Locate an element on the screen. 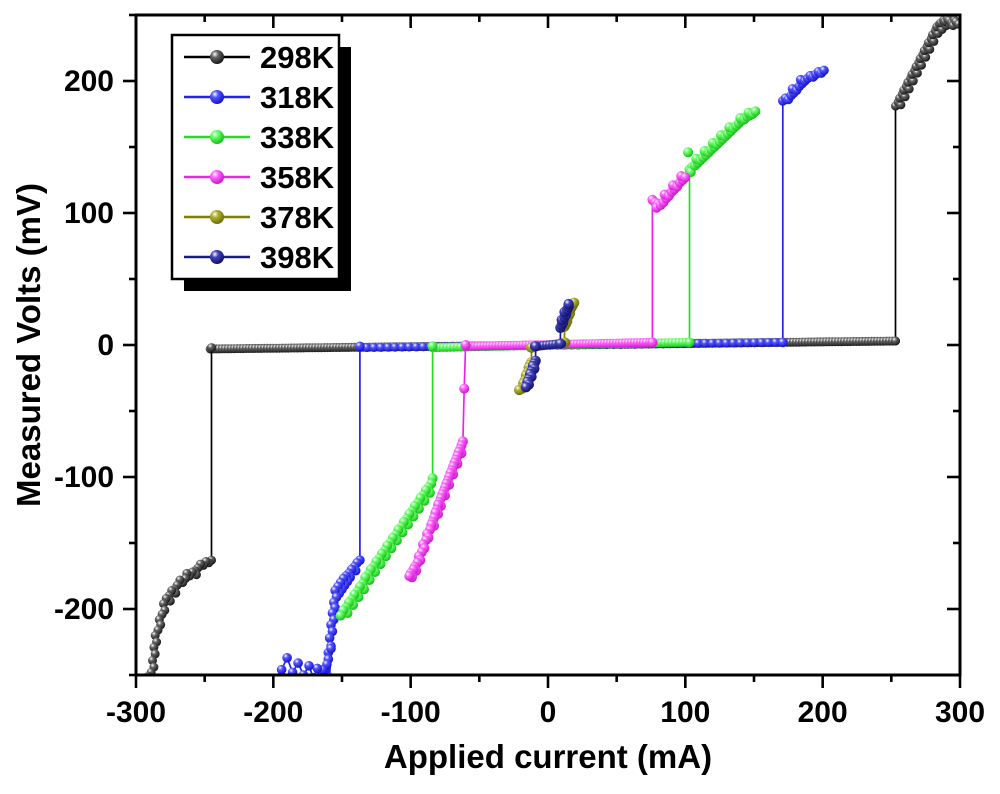 Image resolution: width=1000 pixels, height=794 pixels. legend-entry-358K: 358K is located at coordinates (259, 177).